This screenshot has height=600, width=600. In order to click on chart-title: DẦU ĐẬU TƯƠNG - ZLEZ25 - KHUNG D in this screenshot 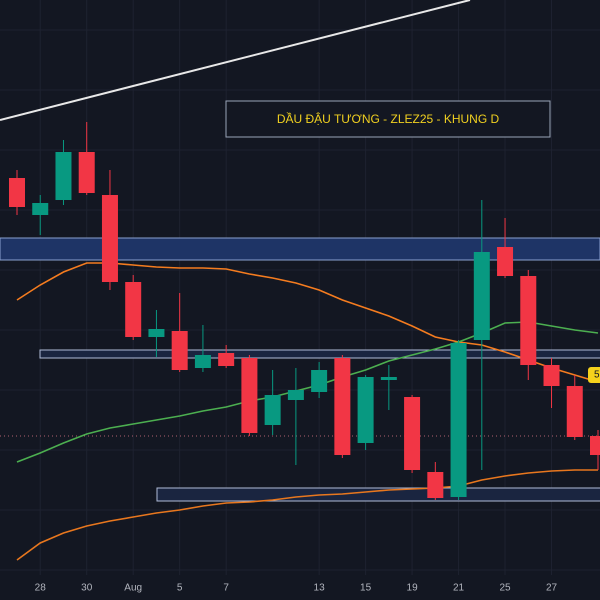, I will do `click(388, 118)`.